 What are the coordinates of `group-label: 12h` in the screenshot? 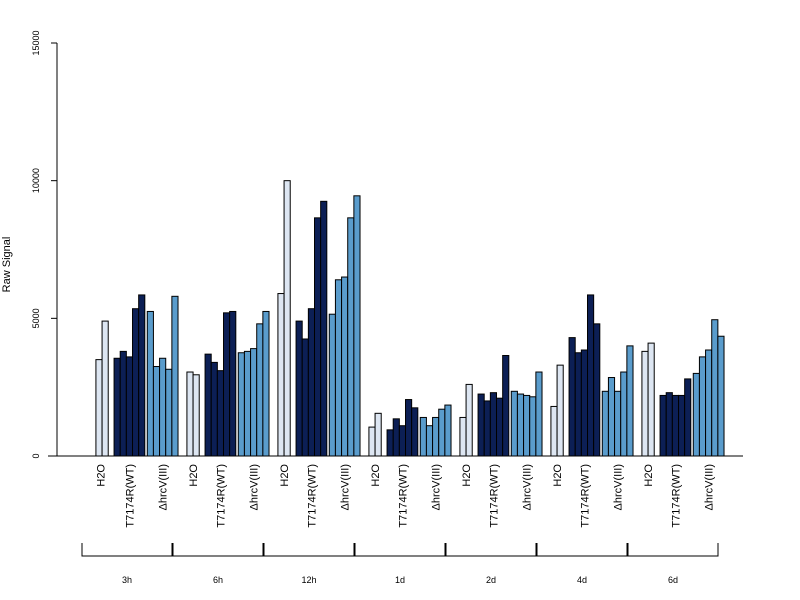 It's located at (308, 580).